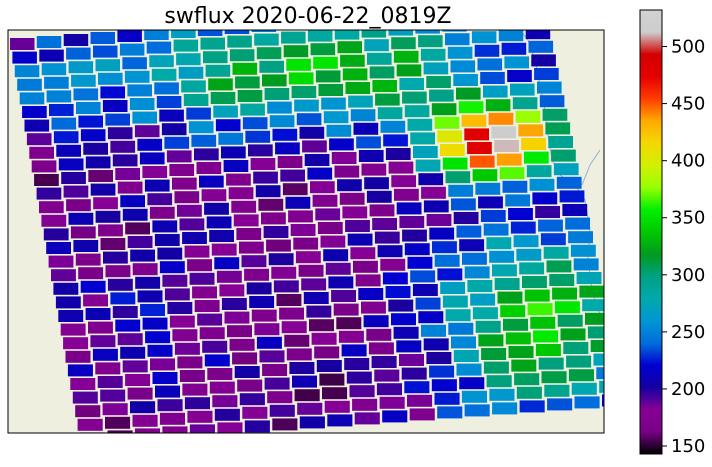 This screenshot has width=712, height=467. What do you see at coordinates (688, 47) in the screenshot?
I see `colorbar-tick-label: 500` at bounding box center [688, 47].